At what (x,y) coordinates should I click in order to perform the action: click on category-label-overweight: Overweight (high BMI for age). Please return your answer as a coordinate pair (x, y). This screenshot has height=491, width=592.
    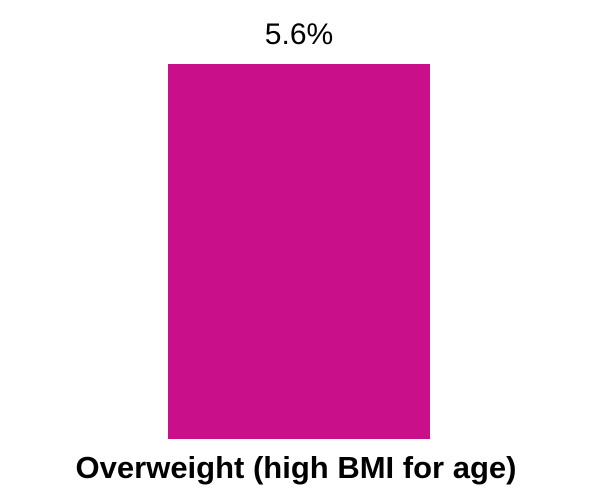
    Looking at the image, I should click on (296, 467).